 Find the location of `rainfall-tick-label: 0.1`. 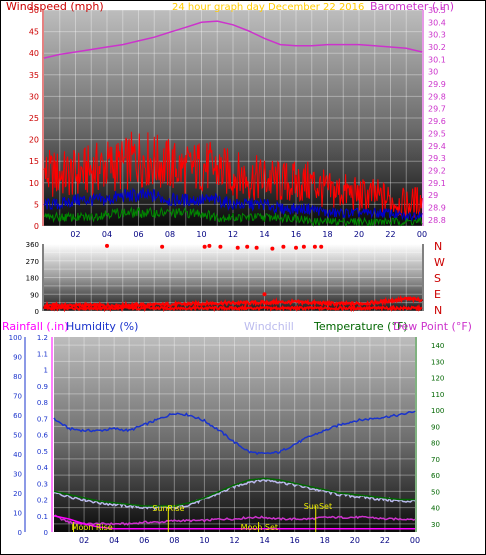

rainfall-tick-label: 0.1 is located at coordinates (42, 517).